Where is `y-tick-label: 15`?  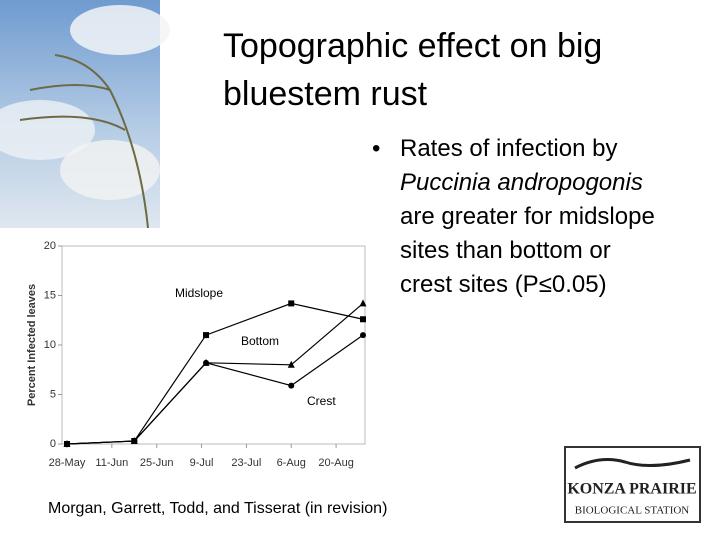
y-tick-label: 15 is located at coordinates (50, 295).